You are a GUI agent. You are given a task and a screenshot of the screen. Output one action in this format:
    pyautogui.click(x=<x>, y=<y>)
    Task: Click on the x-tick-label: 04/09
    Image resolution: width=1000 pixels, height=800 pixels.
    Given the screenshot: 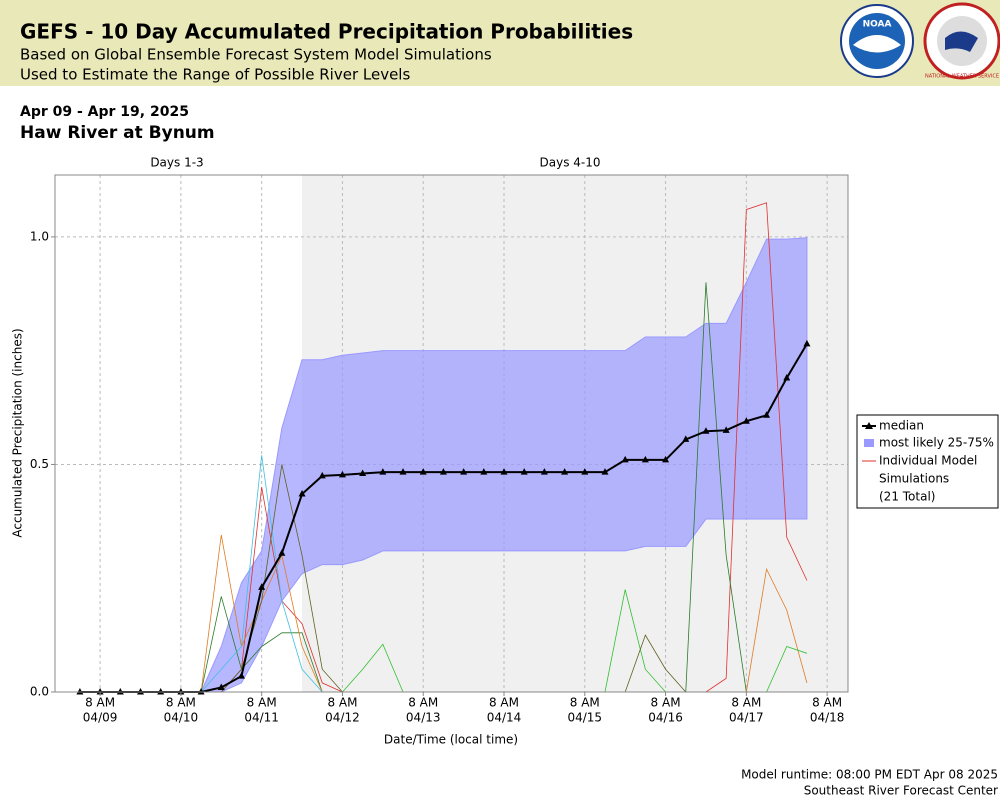 What is the action you would take?
    pyautogui.click(x=100, y=718)
    